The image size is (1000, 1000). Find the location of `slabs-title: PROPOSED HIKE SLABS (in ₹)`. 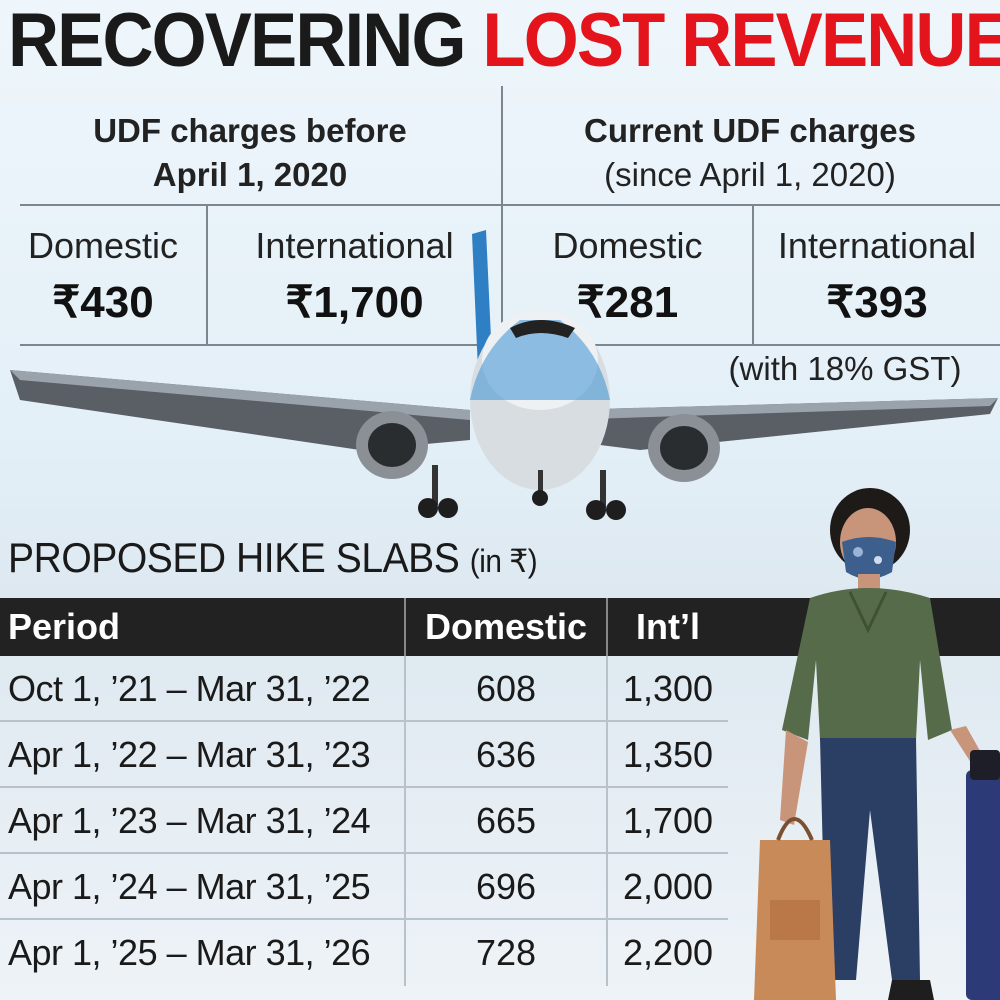

slabs-title: PROPOSED HIKE SLABS (in ₹) is located at coordinates (273, 558).